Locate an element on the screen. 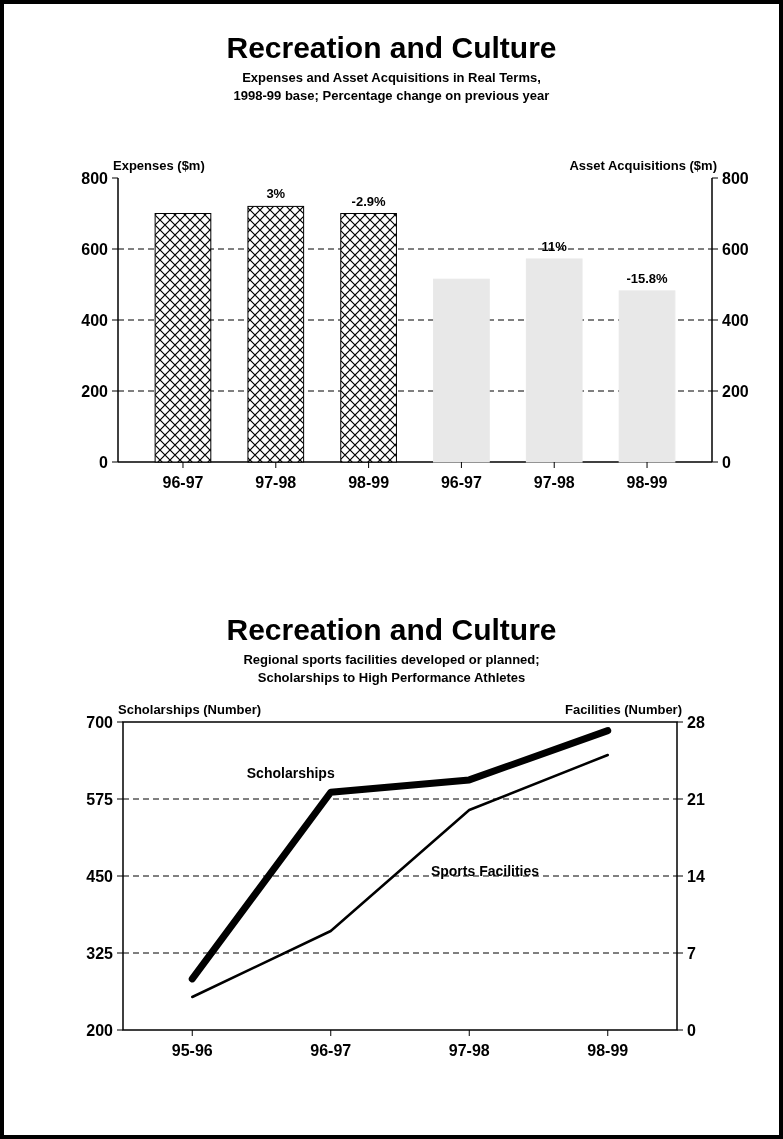  y2-tick-label: 14 is located at coordinates (696, 876).